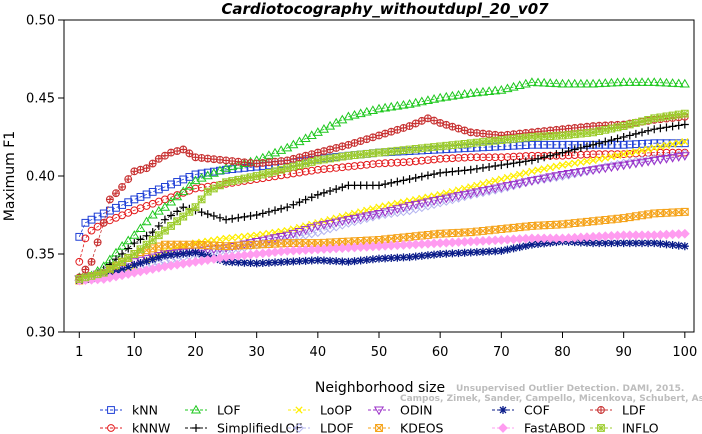 This screenshot has height=434, width=702. I want to click on legend-label: COF, so click(537, 410).